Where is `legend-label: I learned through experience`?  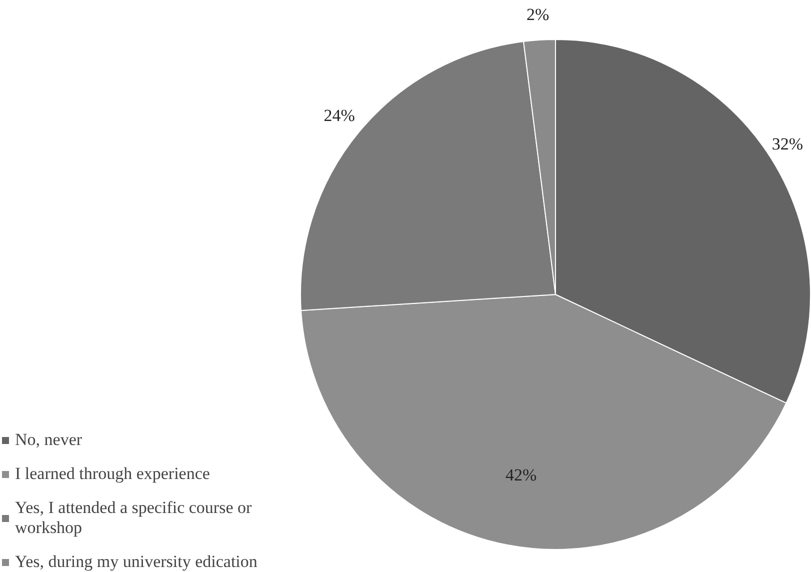
legend-label: I learned through experience is located at coordinates (112, 474).